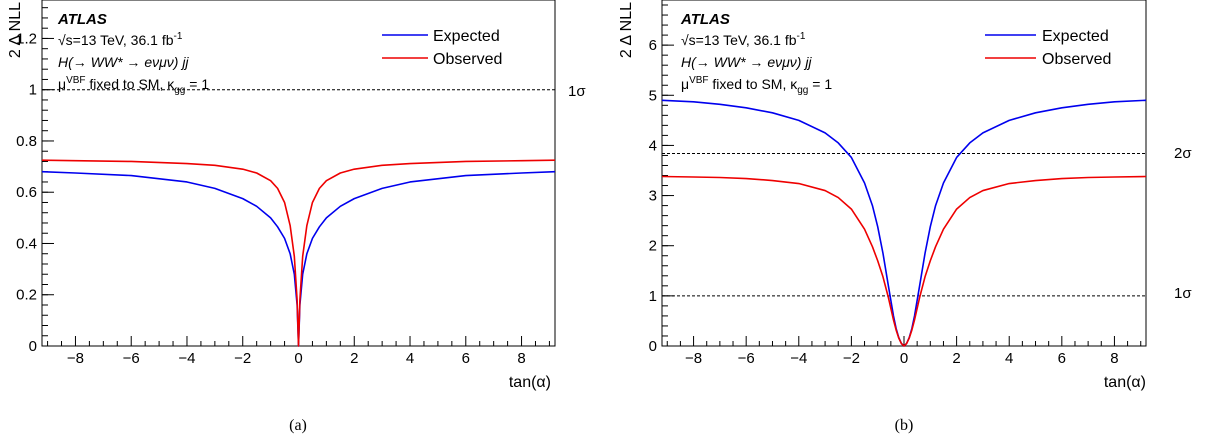 Image resolution: width=1215 pixels, height=437 pixels. I want to click on y-tick-label: 4, so click(653, 145).